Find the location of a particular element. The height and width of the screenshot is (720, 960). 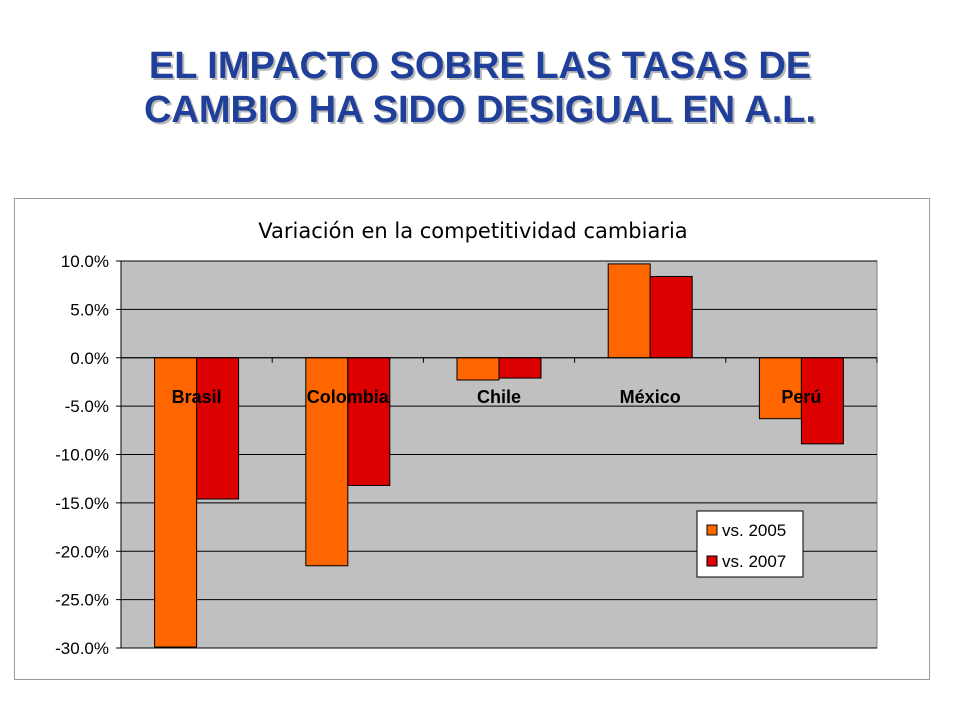

category-label: Brasil is located at coordinates (197, 397).